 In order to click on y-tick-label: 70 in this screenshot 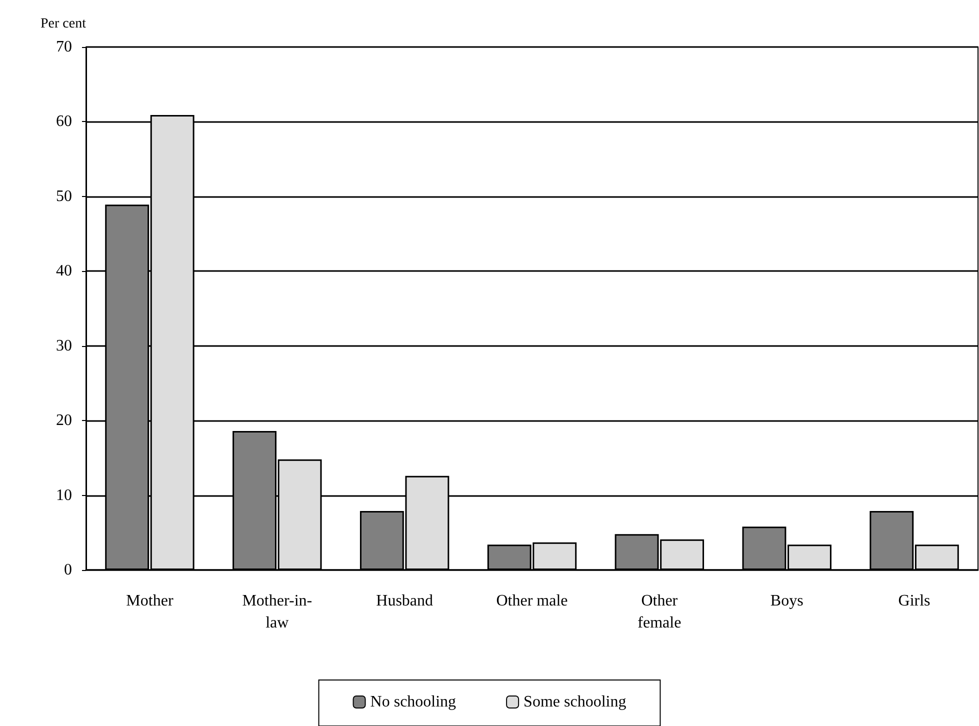, I will do `click(64, 47)`.